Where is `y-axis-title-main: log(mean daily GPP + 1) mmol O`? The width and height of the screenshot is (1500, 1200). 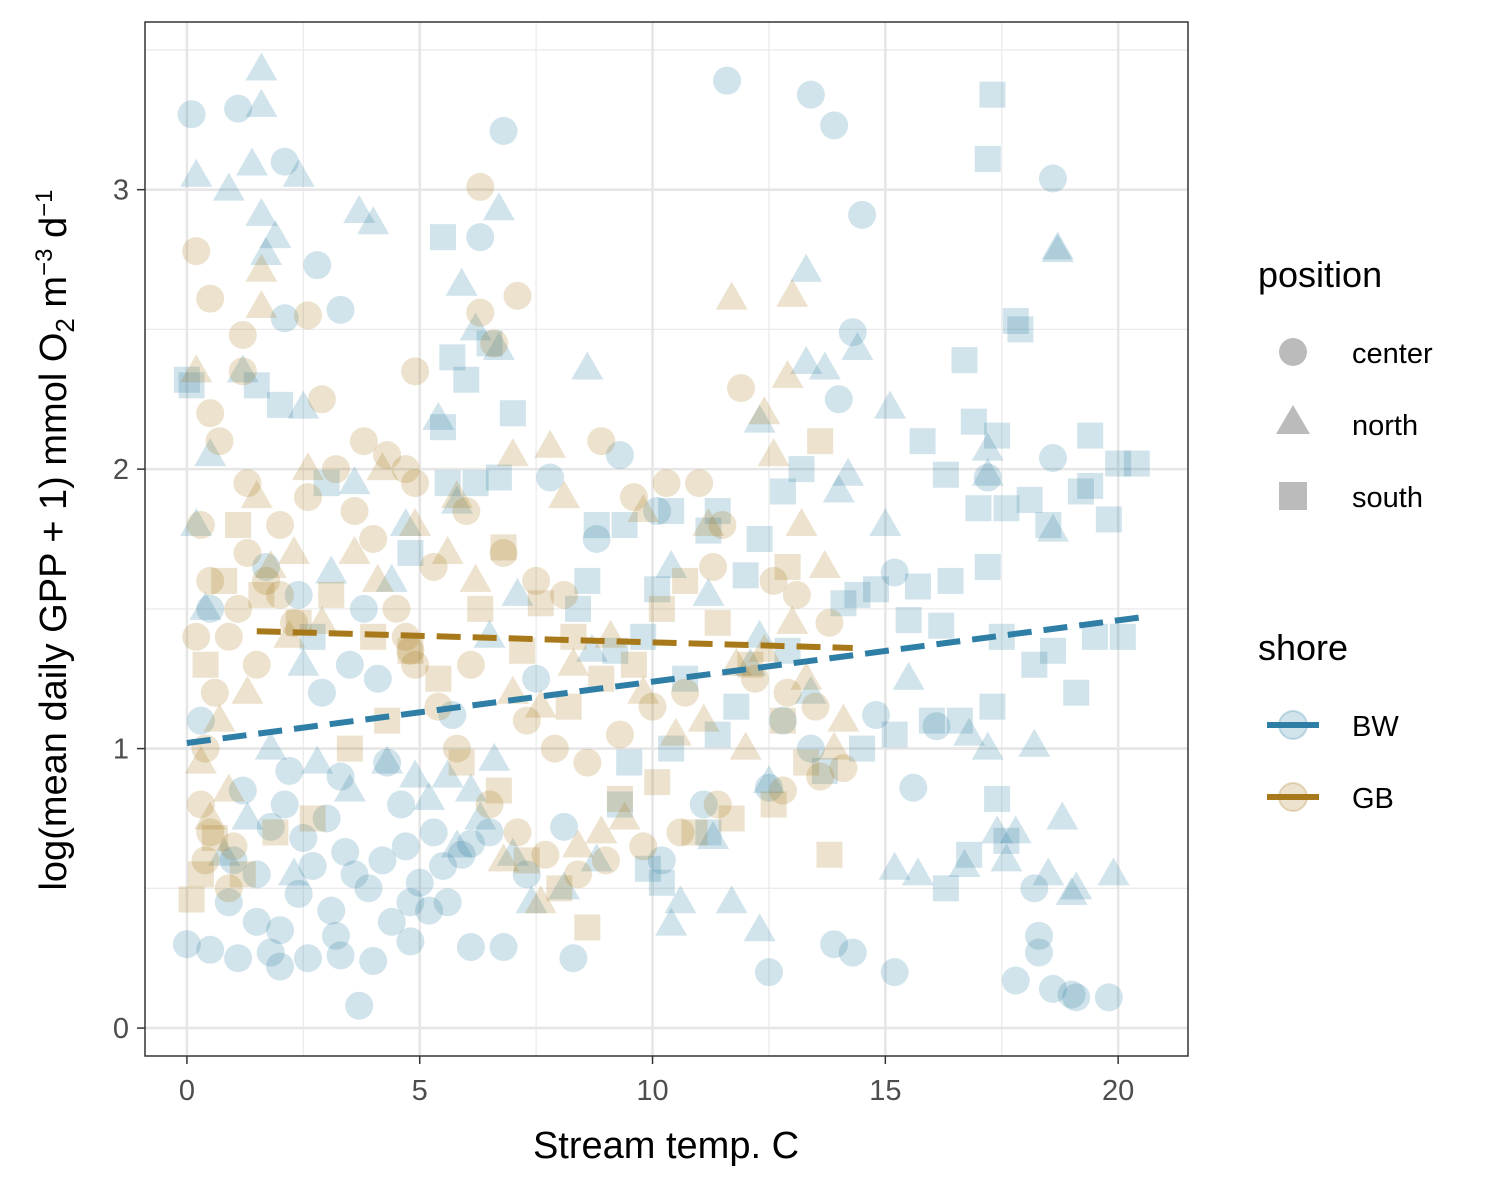 y-axis-title-main: log(mean daily GPP + 1) mmol O is located at coordinates (54, 612).